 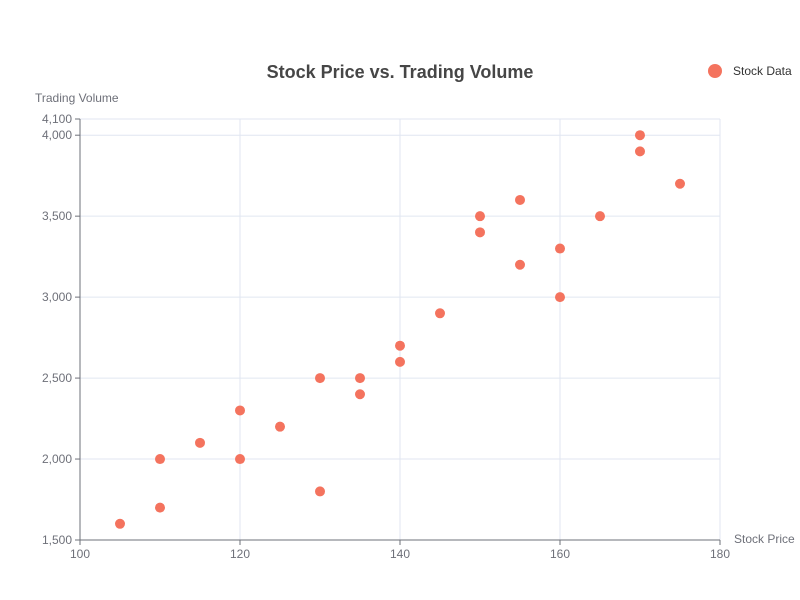 What do you see at coordinates (57, 119) in the screenshot?
I see `y-tick-label: 4,100` at bounding box center [57, 119].